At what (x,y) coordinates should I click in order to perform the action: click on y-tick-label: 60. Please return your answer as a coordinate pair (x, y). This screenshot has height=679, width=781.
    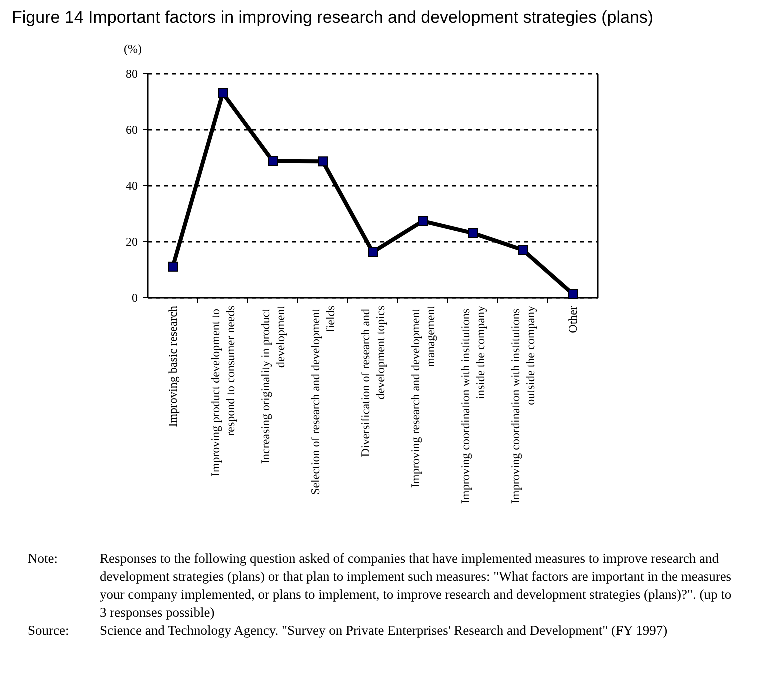
    Looking at the image, I should click on (132, 130).